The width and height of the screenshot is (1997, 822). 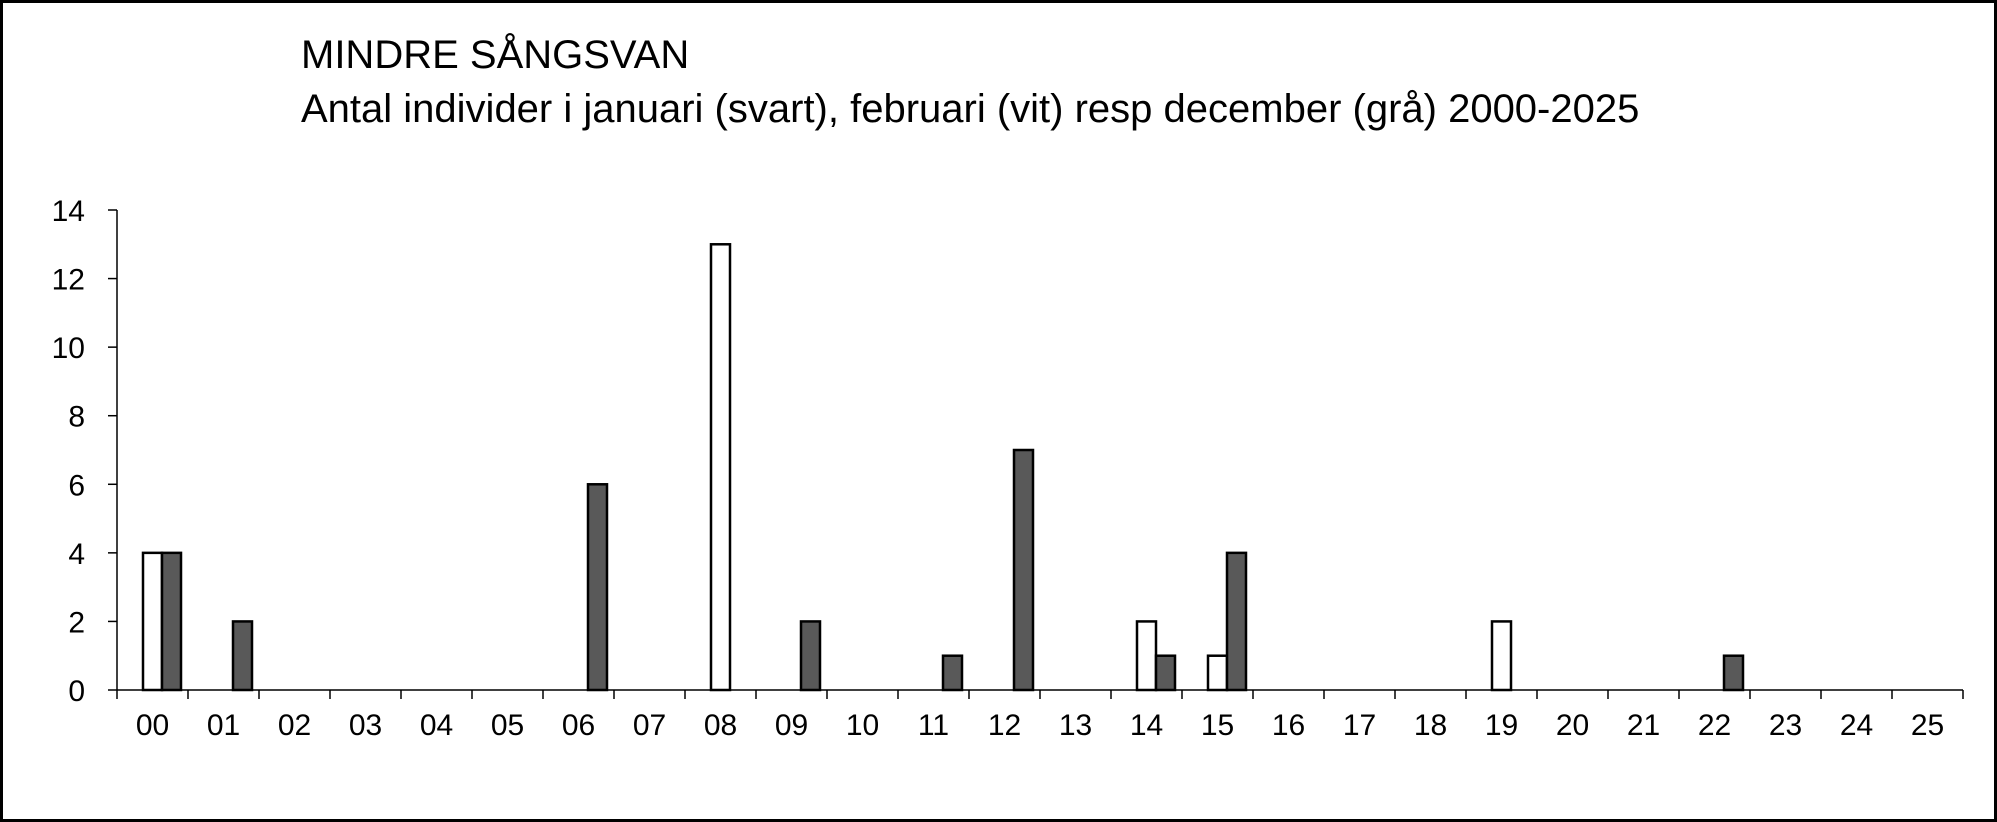 What do you see at coordinates (76, 417) in the screenshot?
I see `y-tick-label: 8` at bounding box center [76, 417].